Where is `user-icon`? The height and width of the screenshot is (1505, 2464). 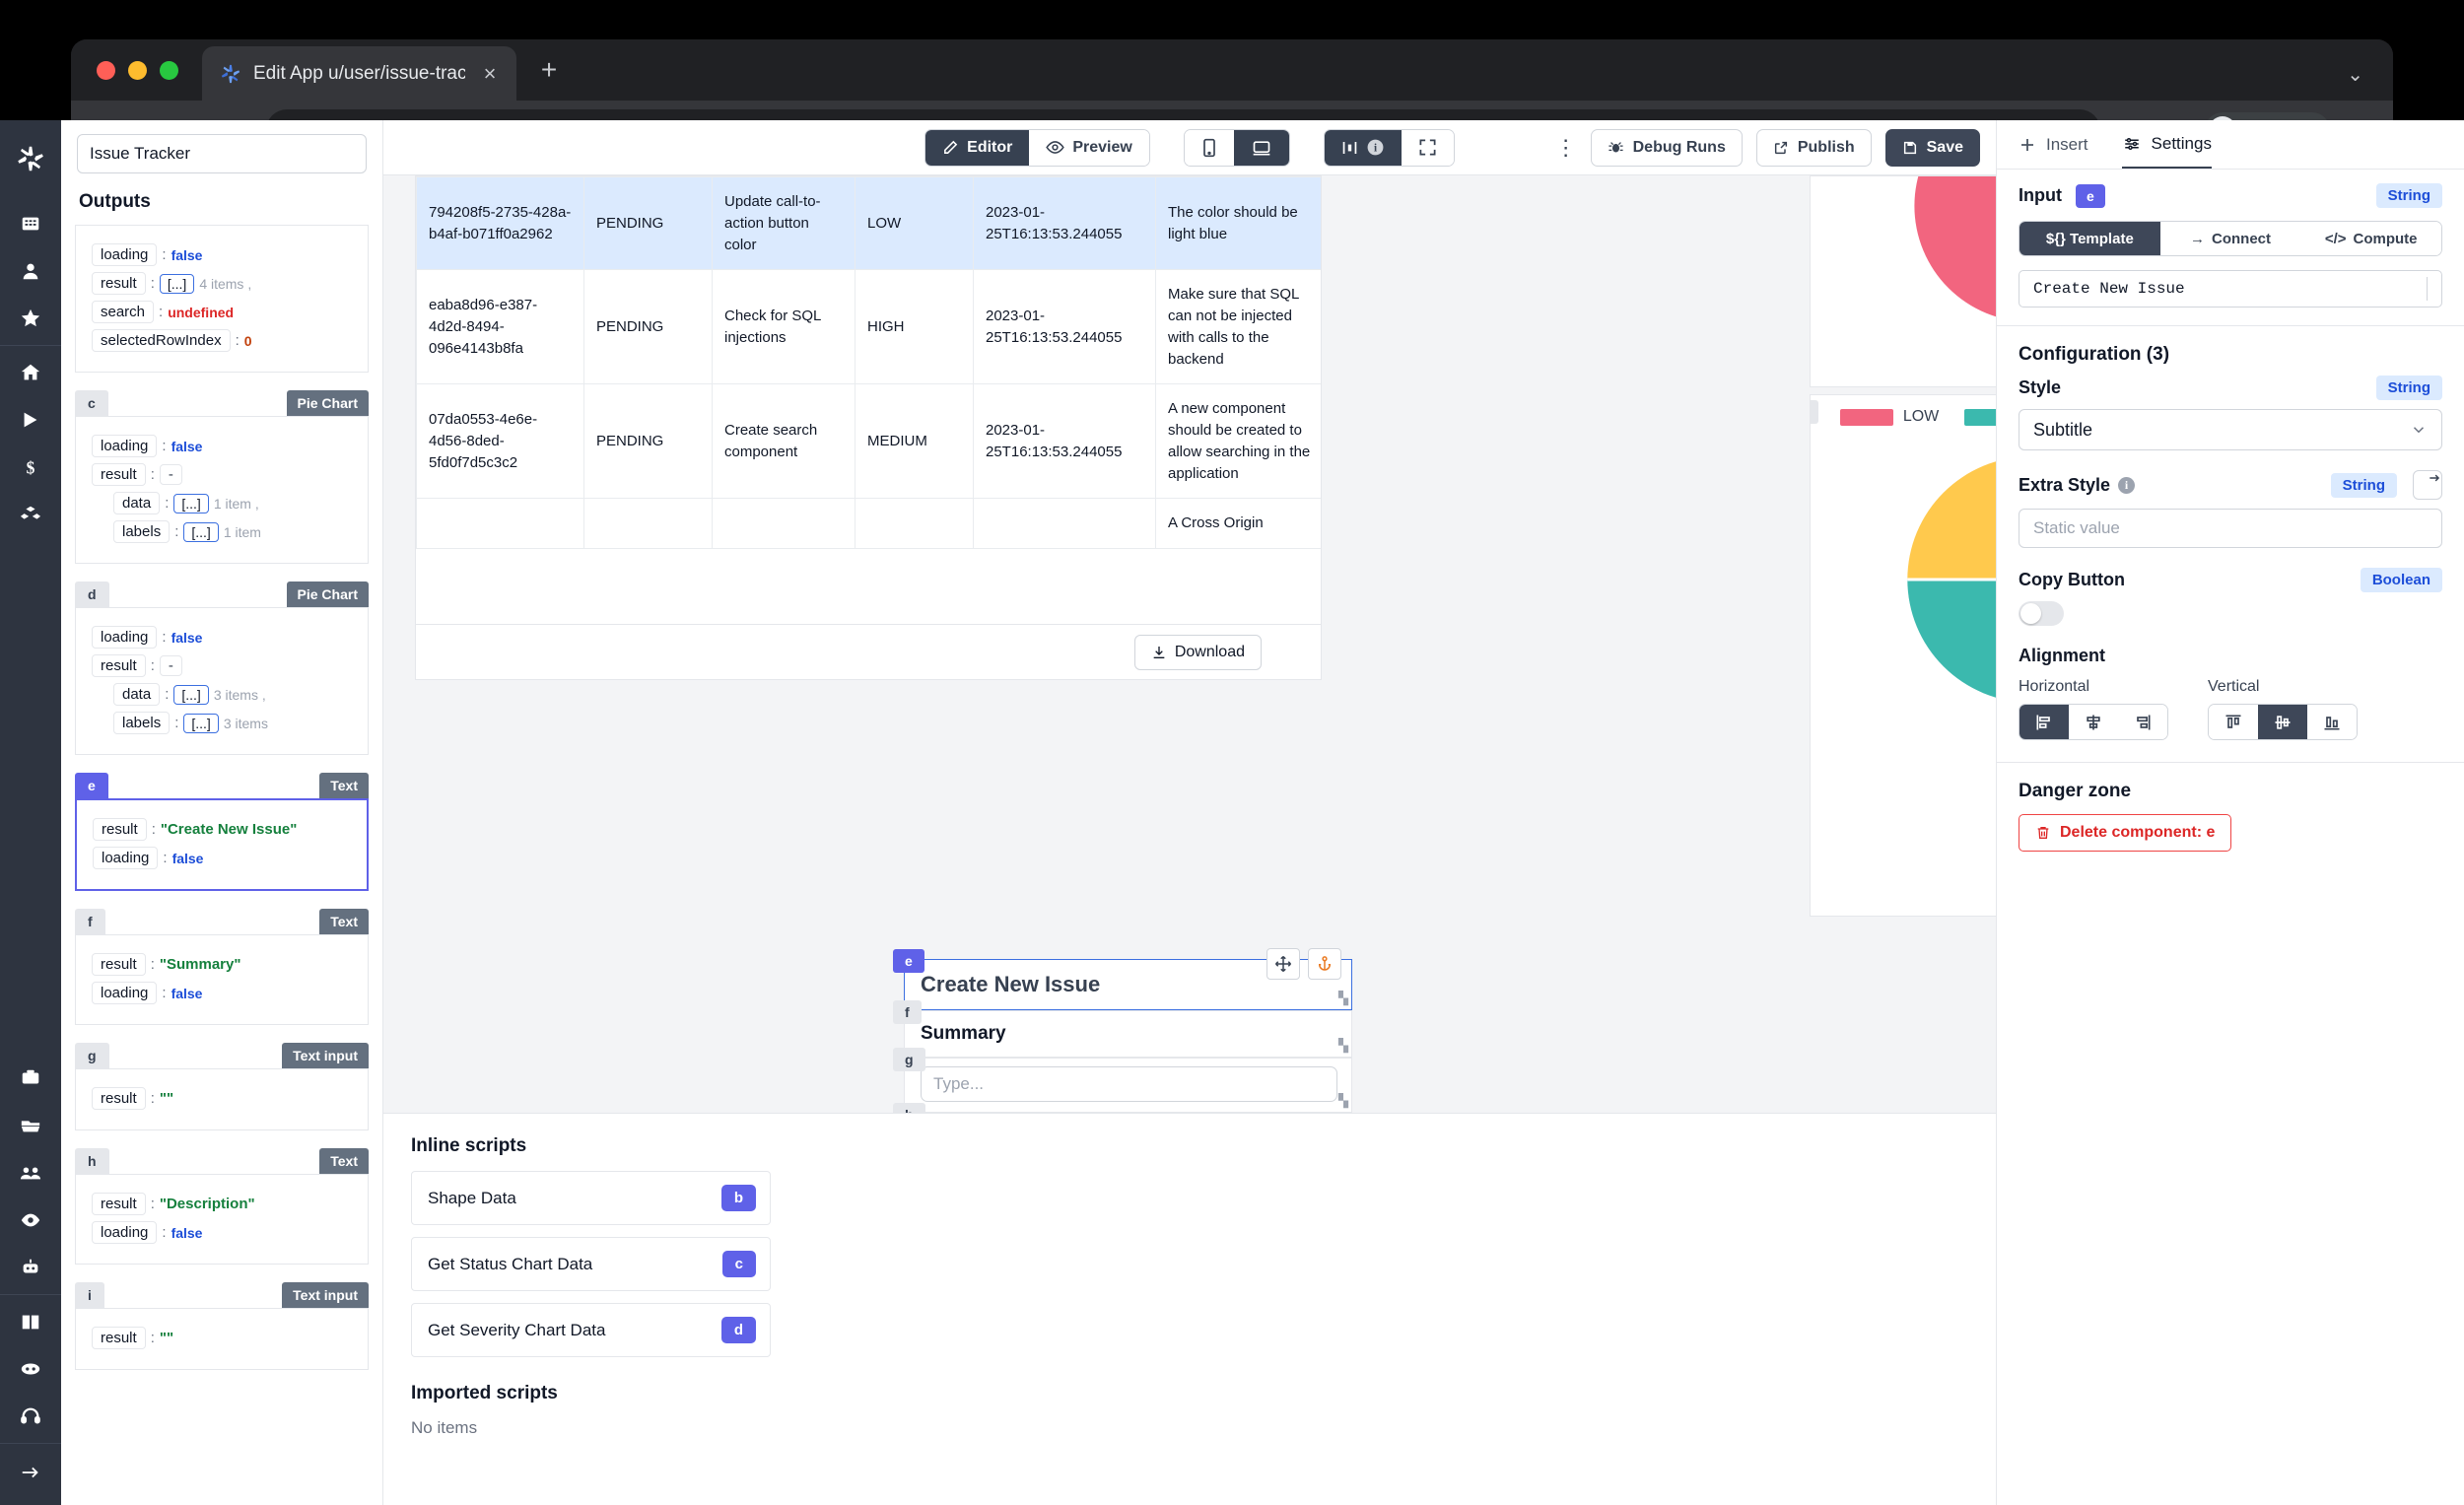 user-icon is located at coordinates (30, 271).